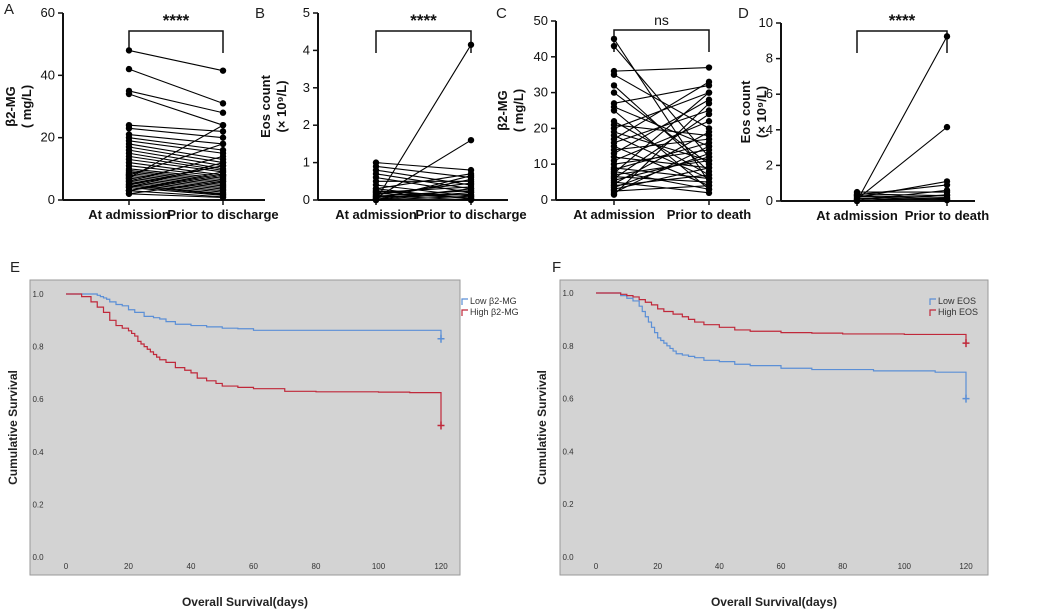  What do you see at coordinates (766, 22) in the screenshot?
I see `panel-d-y-tick-label: 10` at bounding box center [766, 22].